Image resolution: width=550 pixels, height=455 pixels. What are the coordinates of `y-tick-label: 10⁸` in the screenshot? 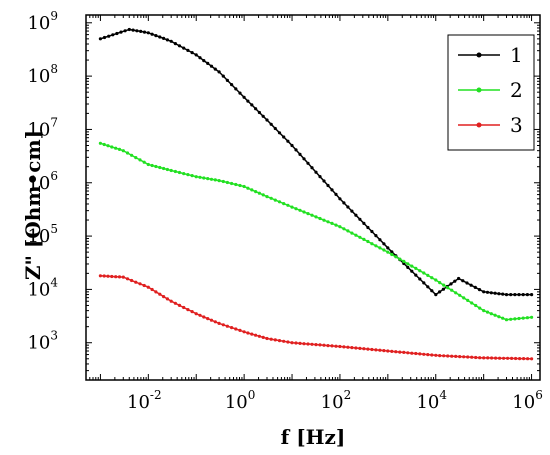 It's located at (42, 74).